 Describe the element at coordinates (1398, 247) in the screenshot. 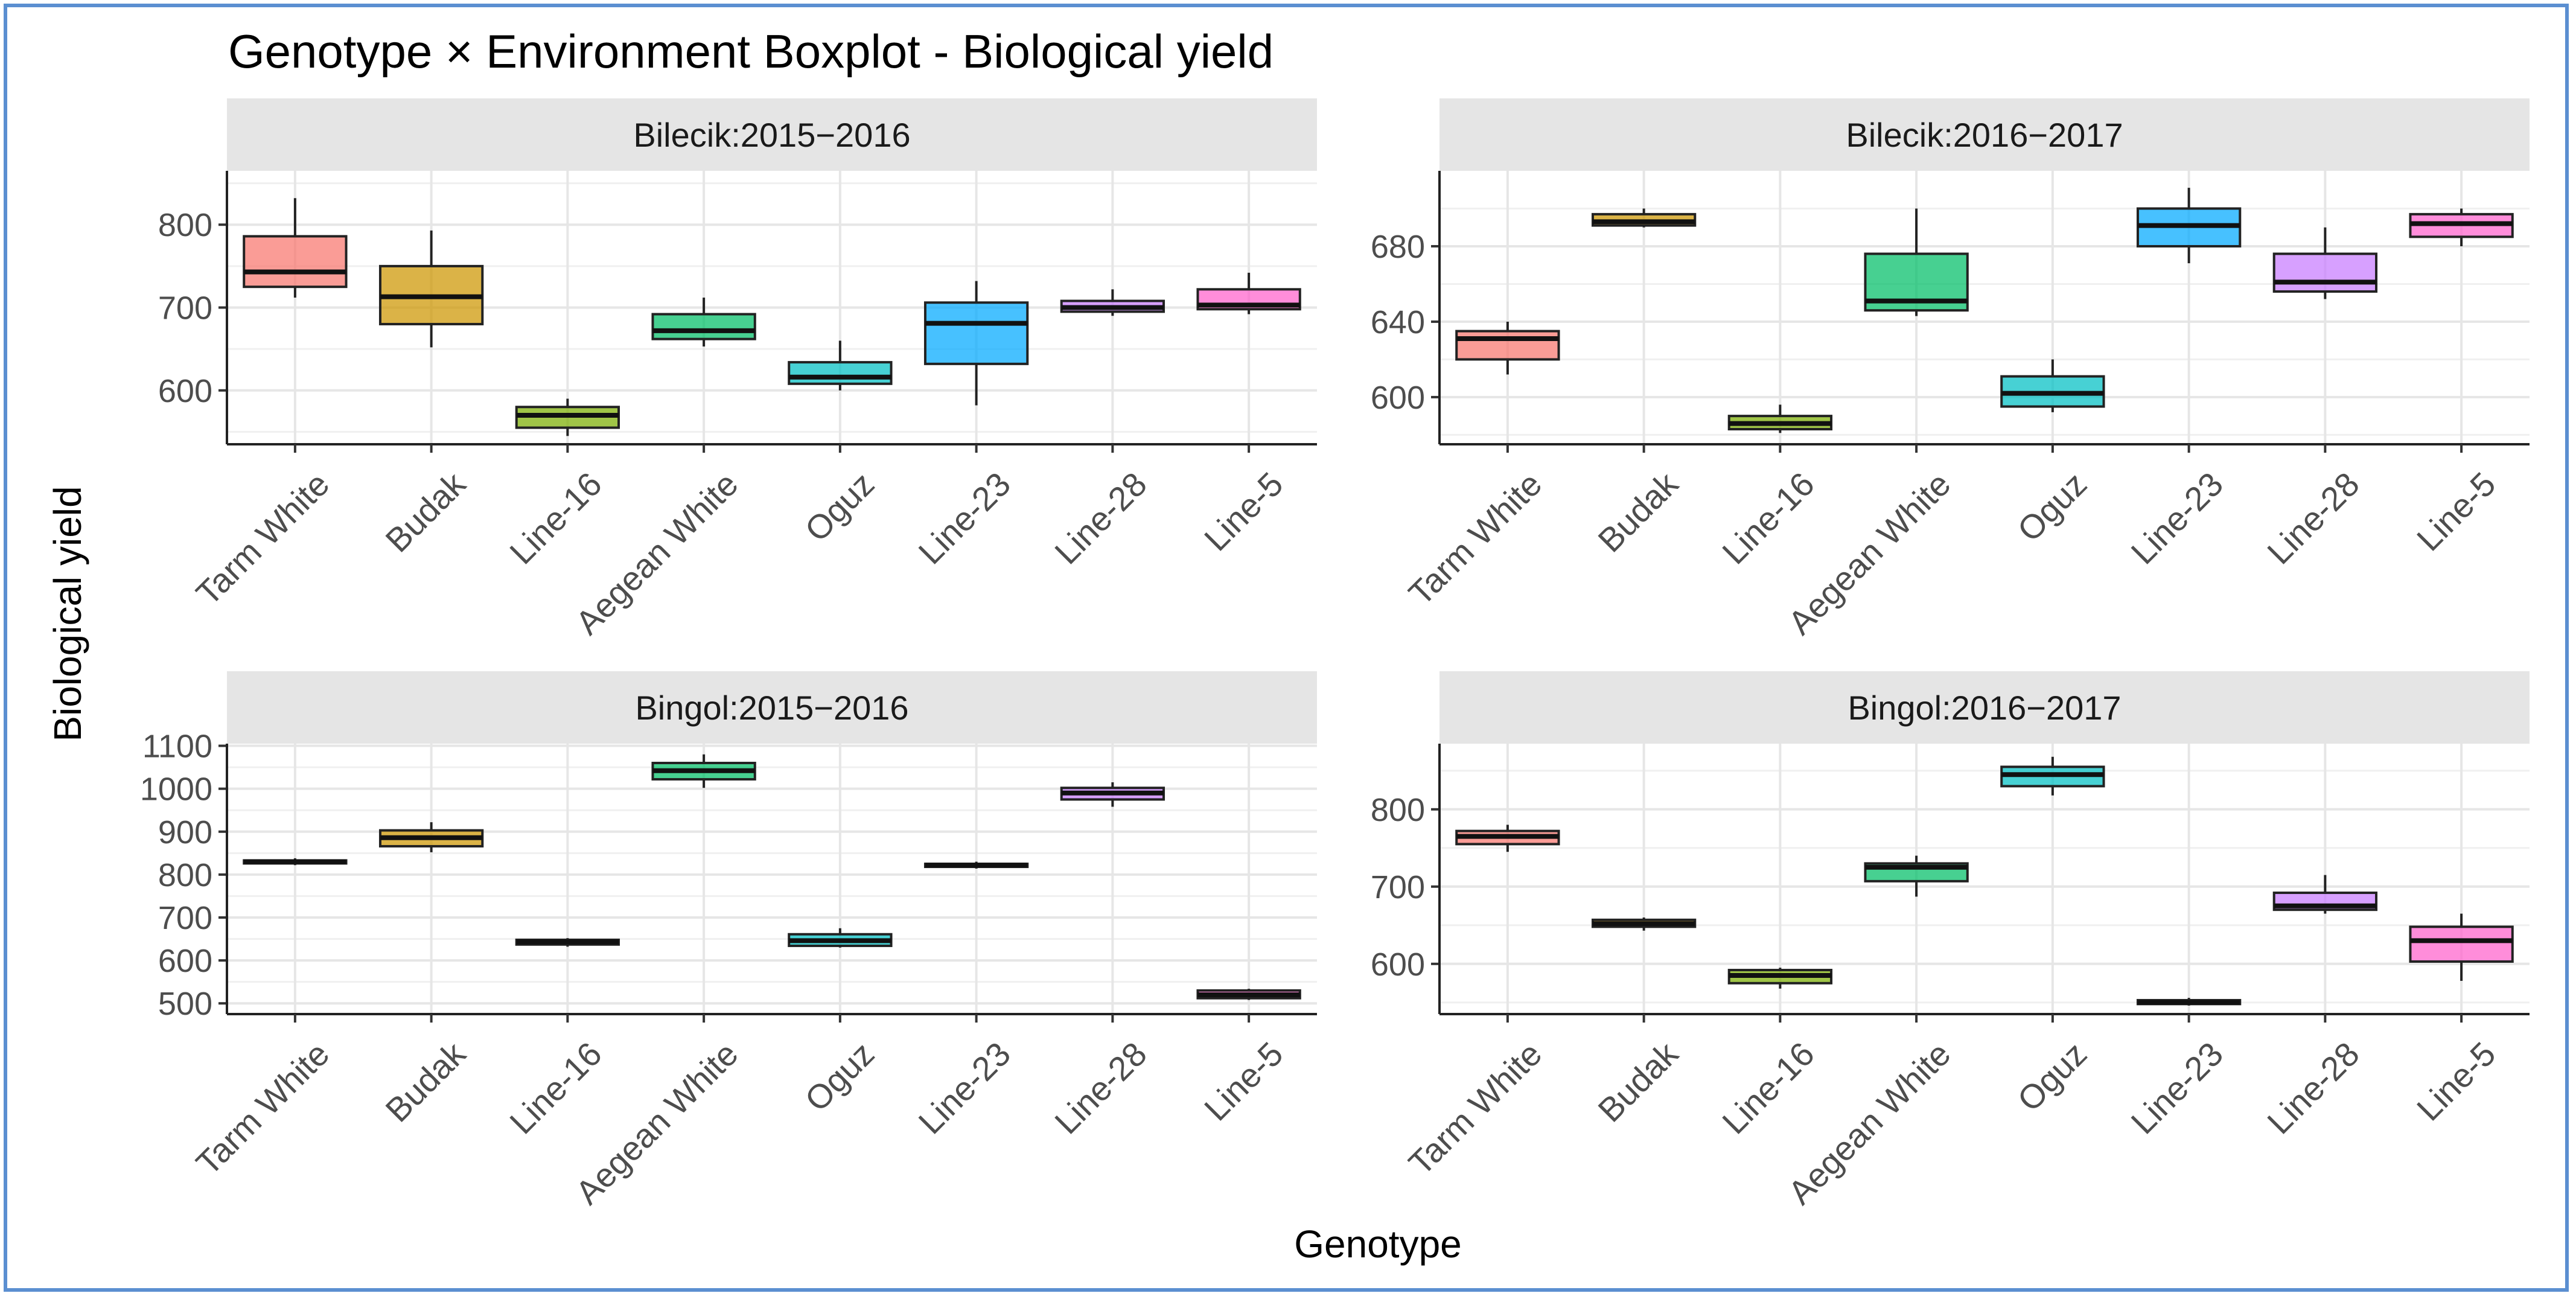

I see `y-tick-label: 680` at that location.